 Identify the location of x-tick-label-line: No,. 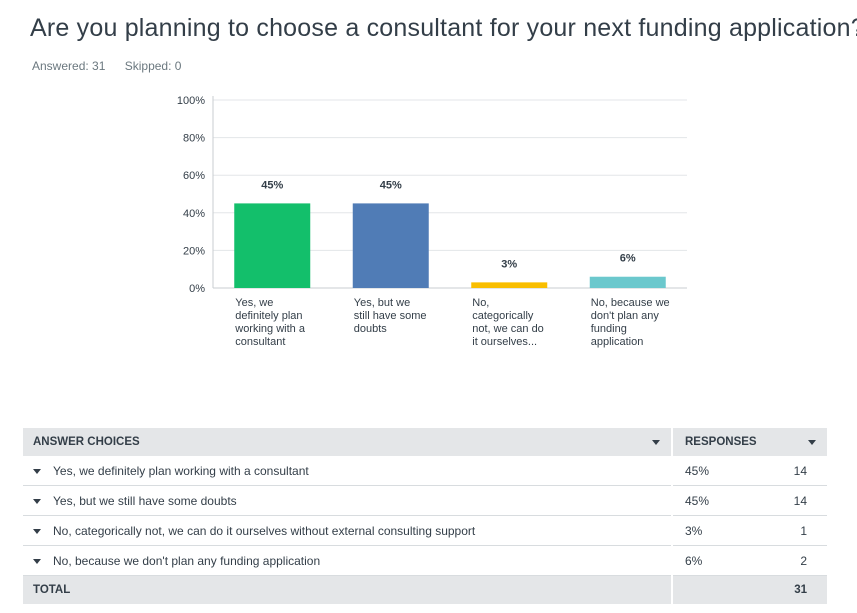
(481, 303).